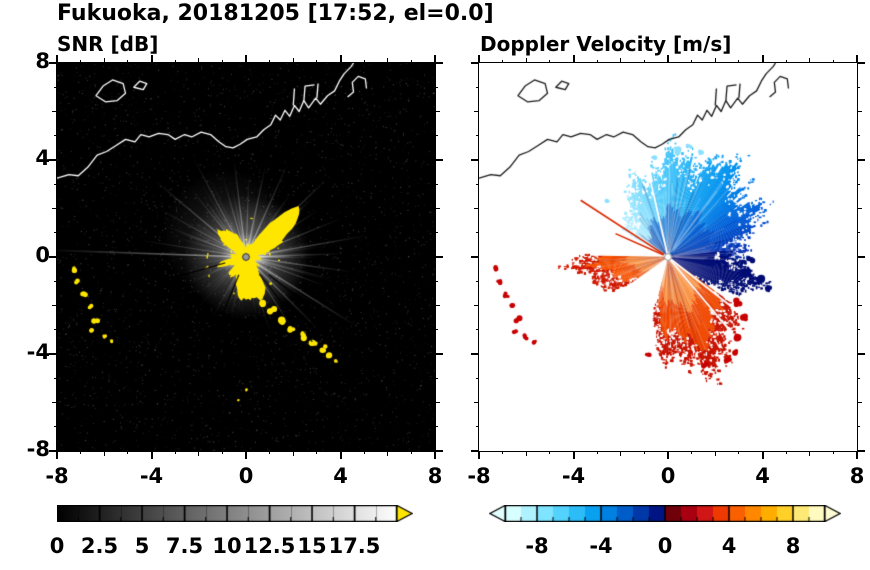  I want to click on snr-colorbar-tick-label: 5, so click(142, 546).